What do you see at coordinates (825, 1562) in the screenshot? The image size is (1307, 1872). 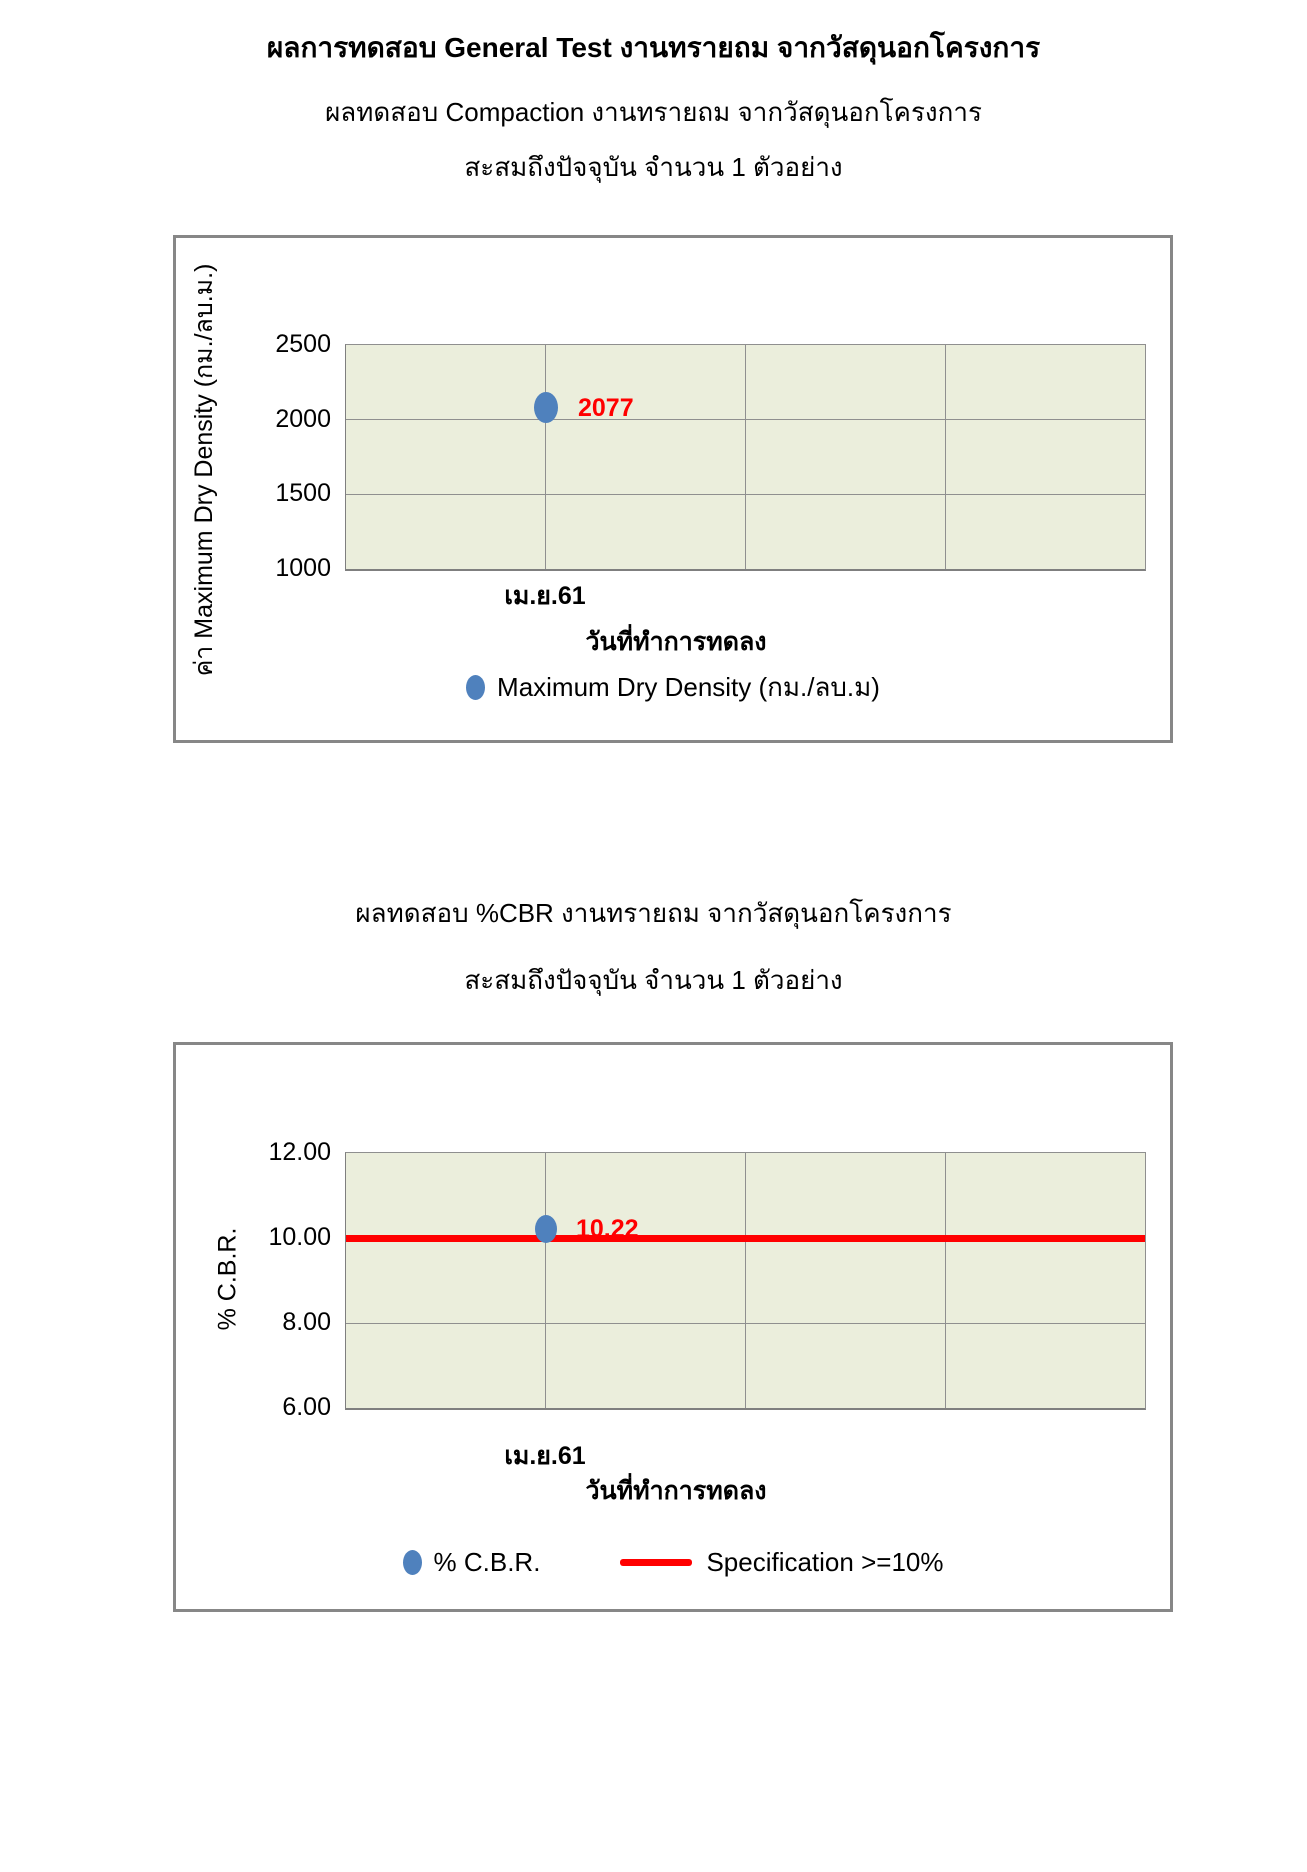 I see `chart2-legend-spec-label: Specification >=10%` at bounding box center [825, 1562].